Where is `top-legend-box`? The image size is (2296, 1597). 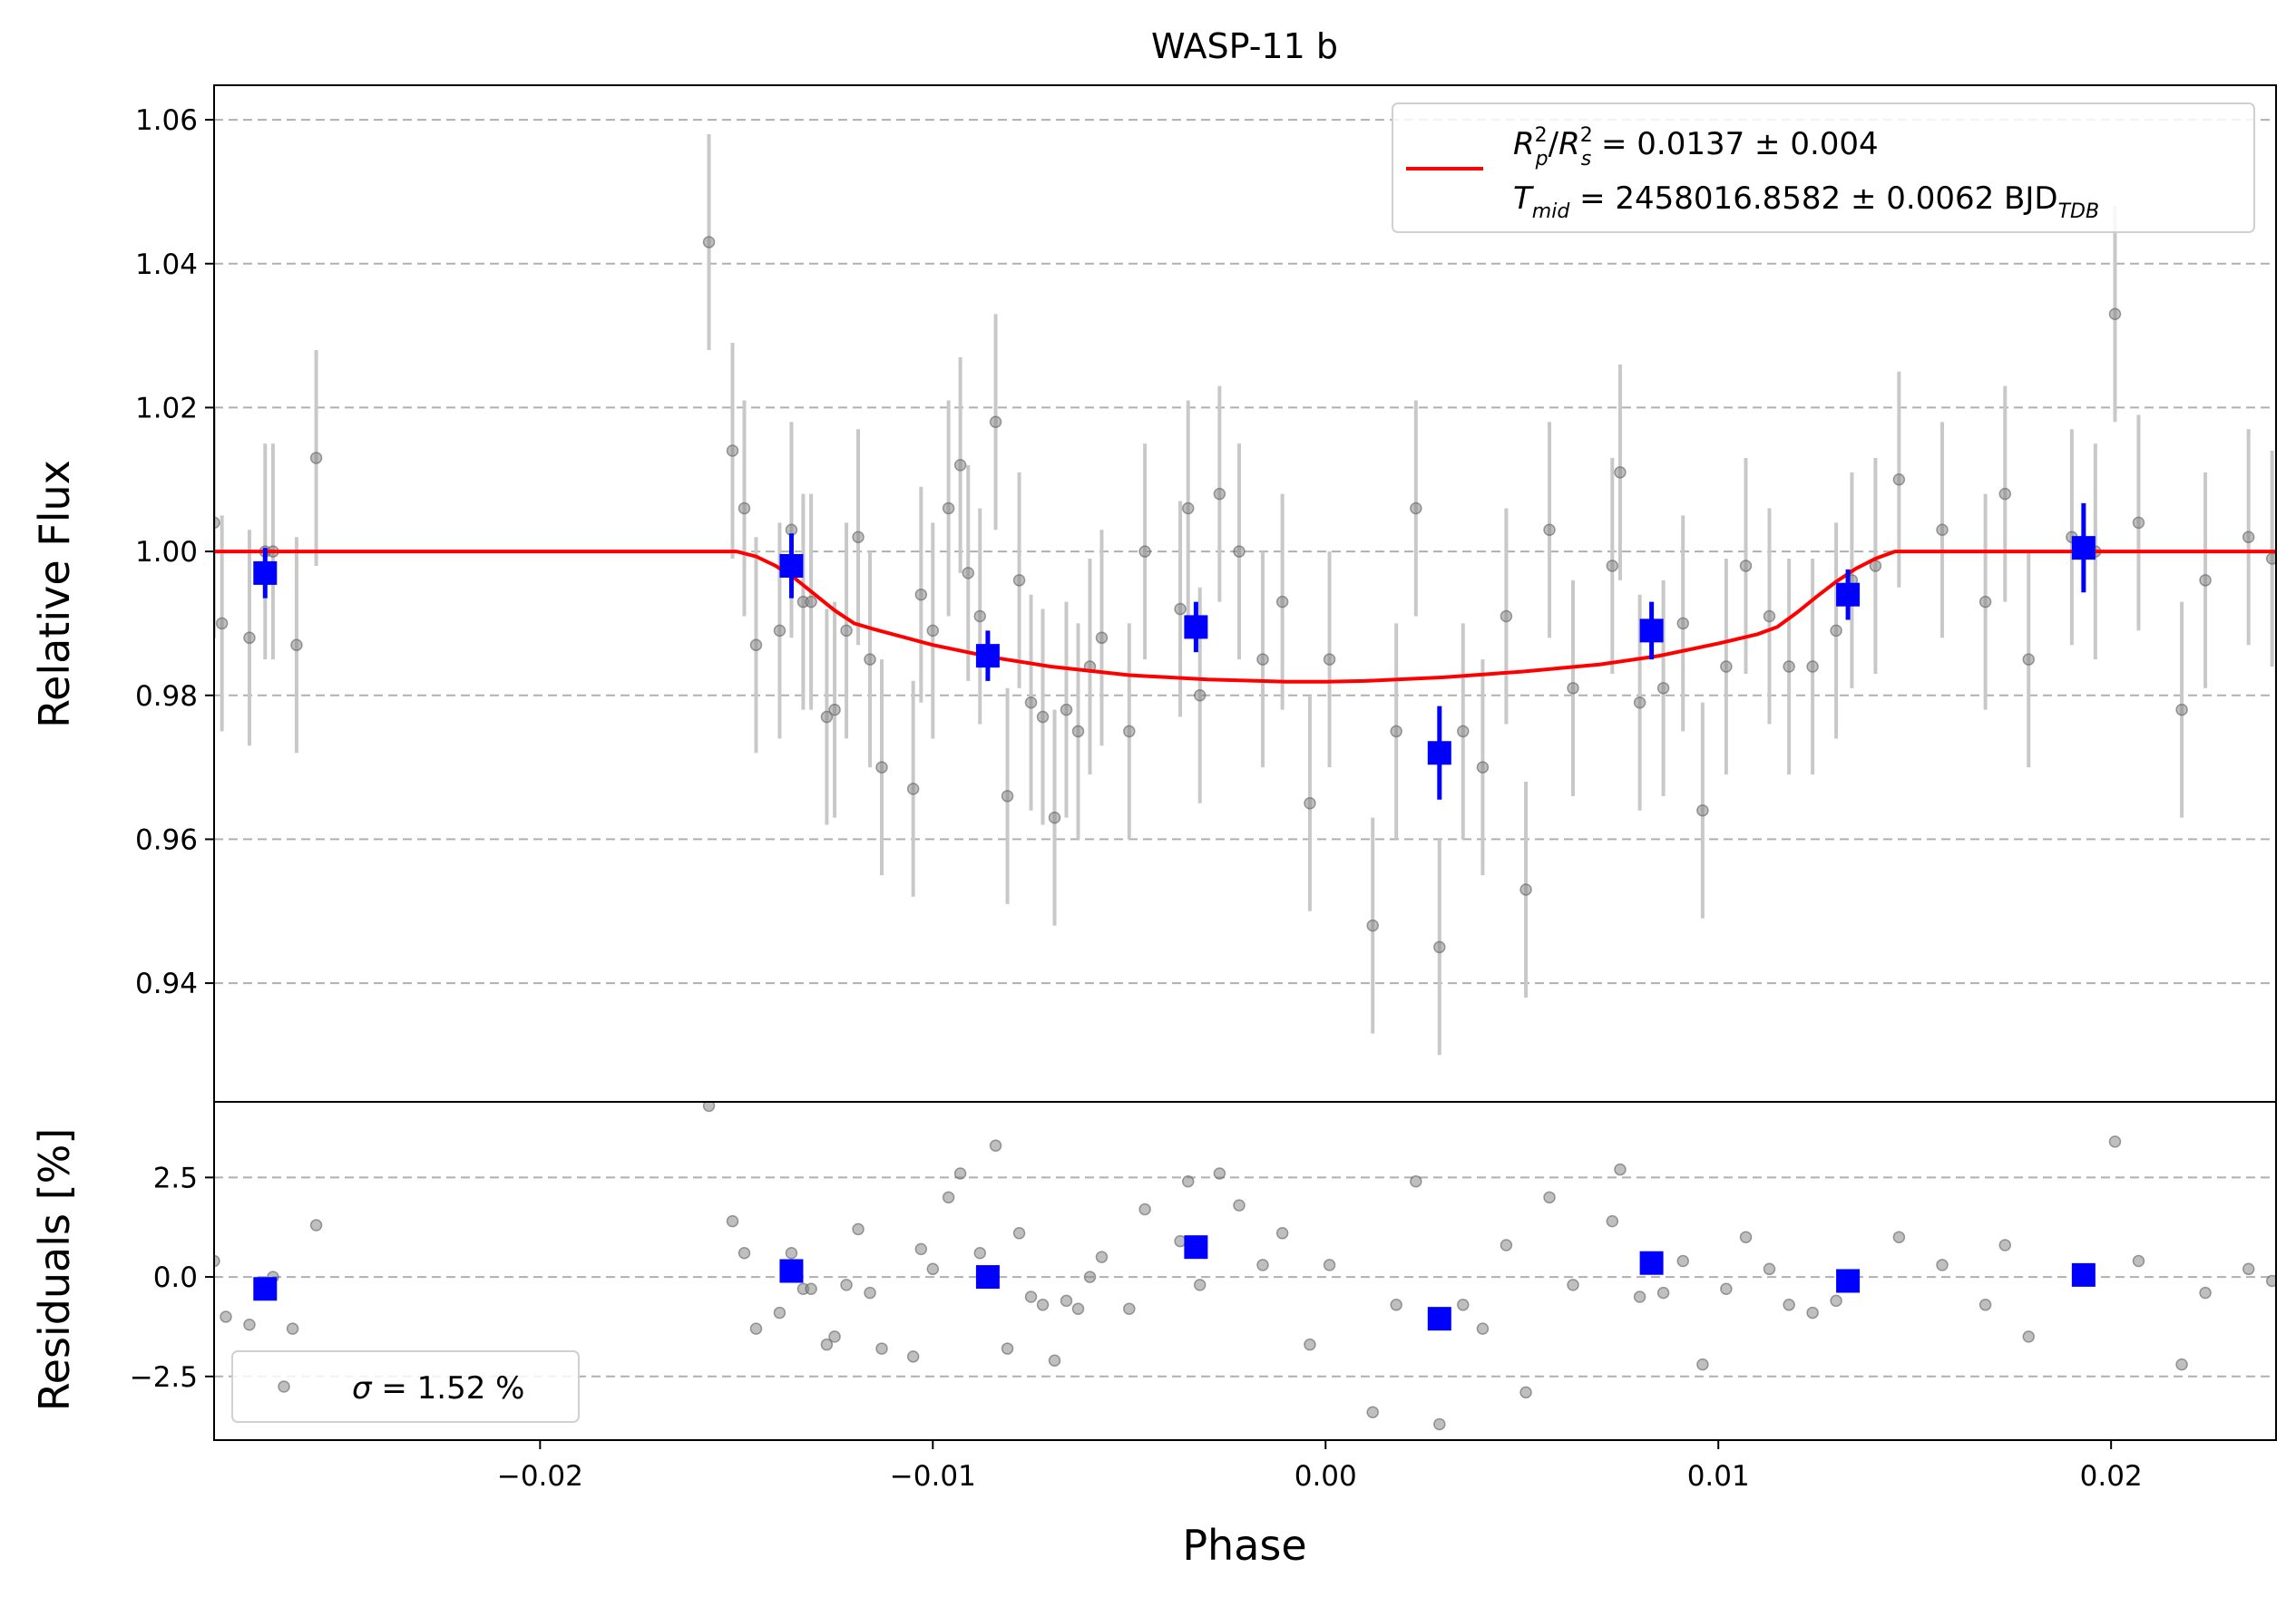
top-legend-box is located at coordinates (1823, 167).